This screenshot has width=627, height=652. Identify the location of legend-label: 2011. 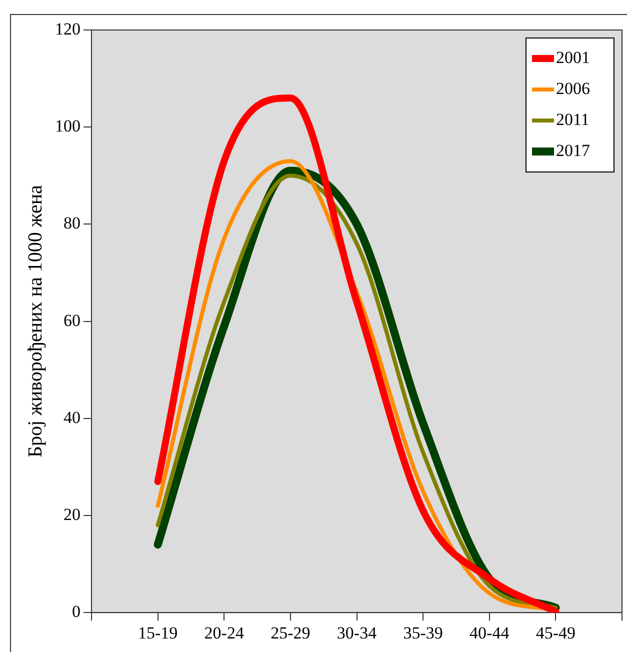
(573, 119).